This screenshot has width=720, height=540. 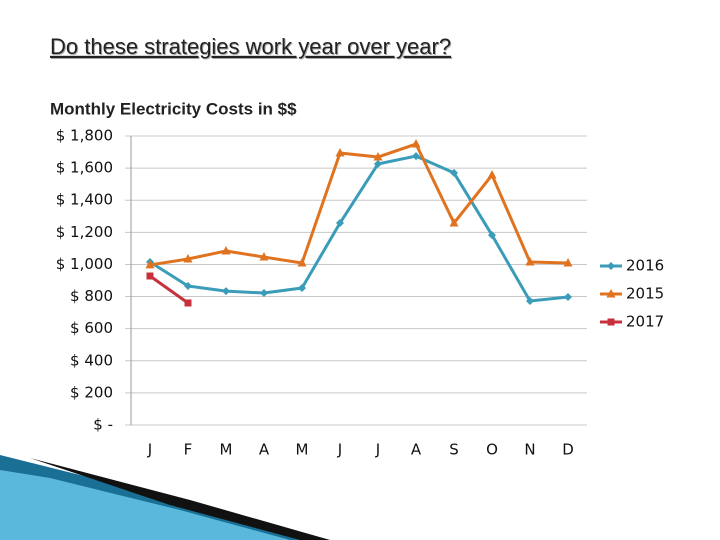 I want to click on legend-label: 2015, so click(x=645, y=294).